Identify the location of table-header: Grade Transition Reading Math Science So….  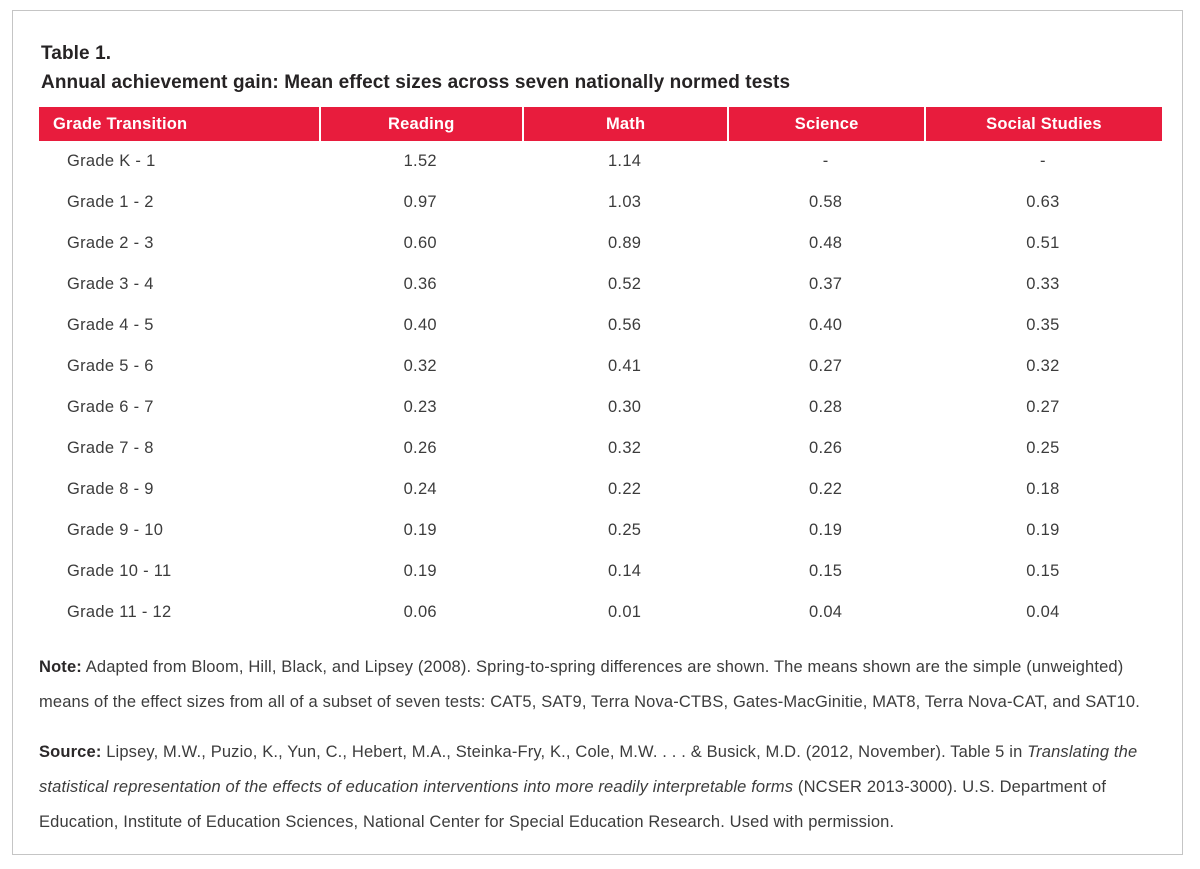
(600, 124).